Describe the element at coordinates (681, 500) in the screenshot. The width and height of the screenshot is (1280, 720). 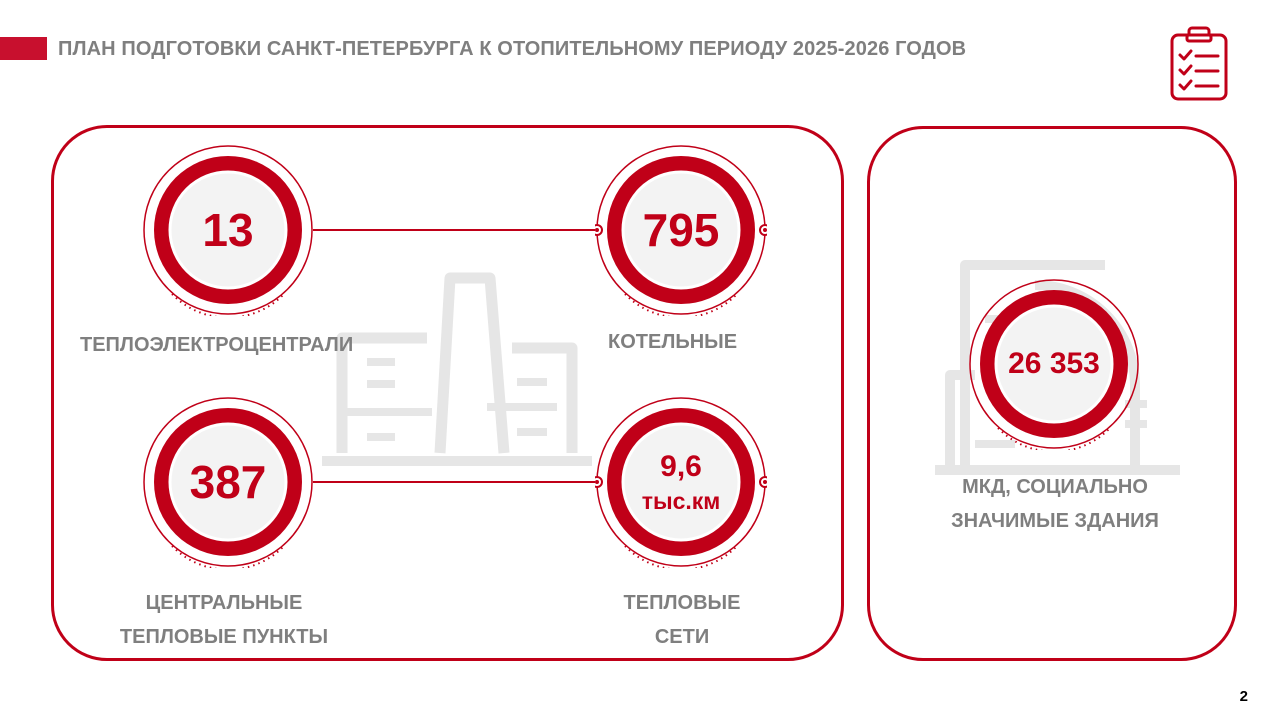
I see `stat-networks-unit: тыс.км` at that location.